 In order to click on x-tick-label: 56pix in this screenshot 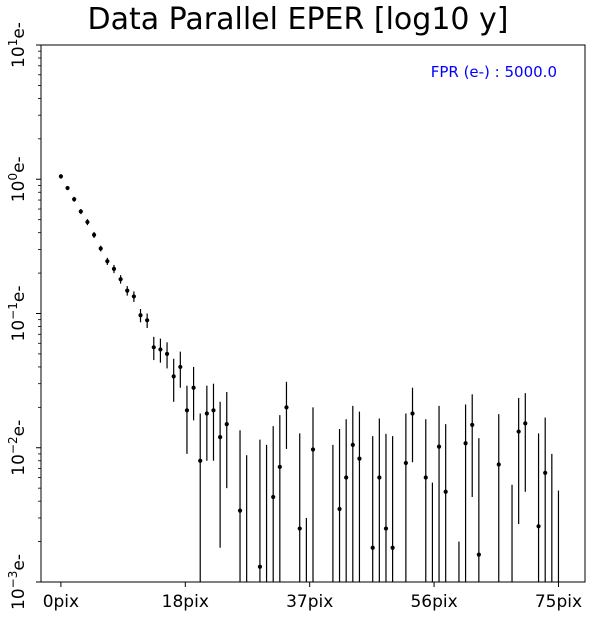, I will do `click(433, 602)`.